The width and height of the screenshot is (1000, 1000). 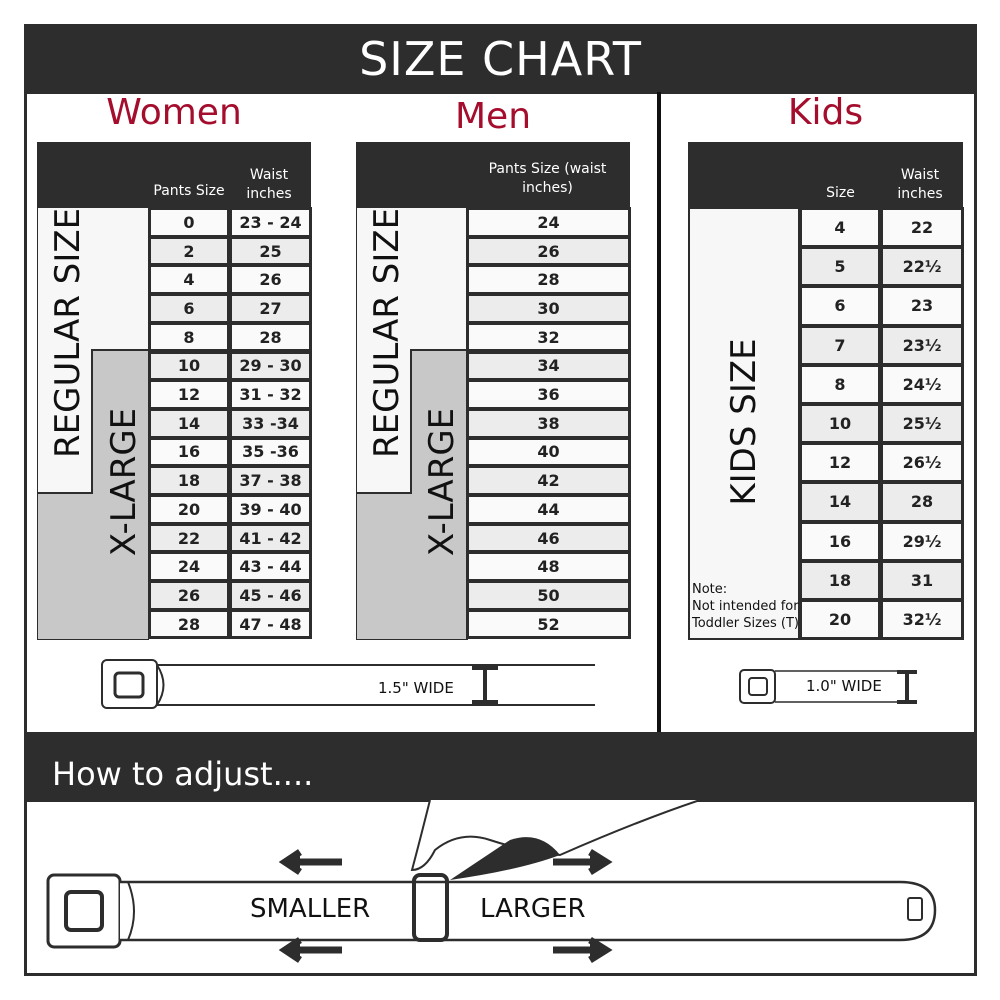 What do you see at coordinates (922, 267) in the screenshot?
I see `kids-waist-cell: 22½` at bounding box center [922, 267].